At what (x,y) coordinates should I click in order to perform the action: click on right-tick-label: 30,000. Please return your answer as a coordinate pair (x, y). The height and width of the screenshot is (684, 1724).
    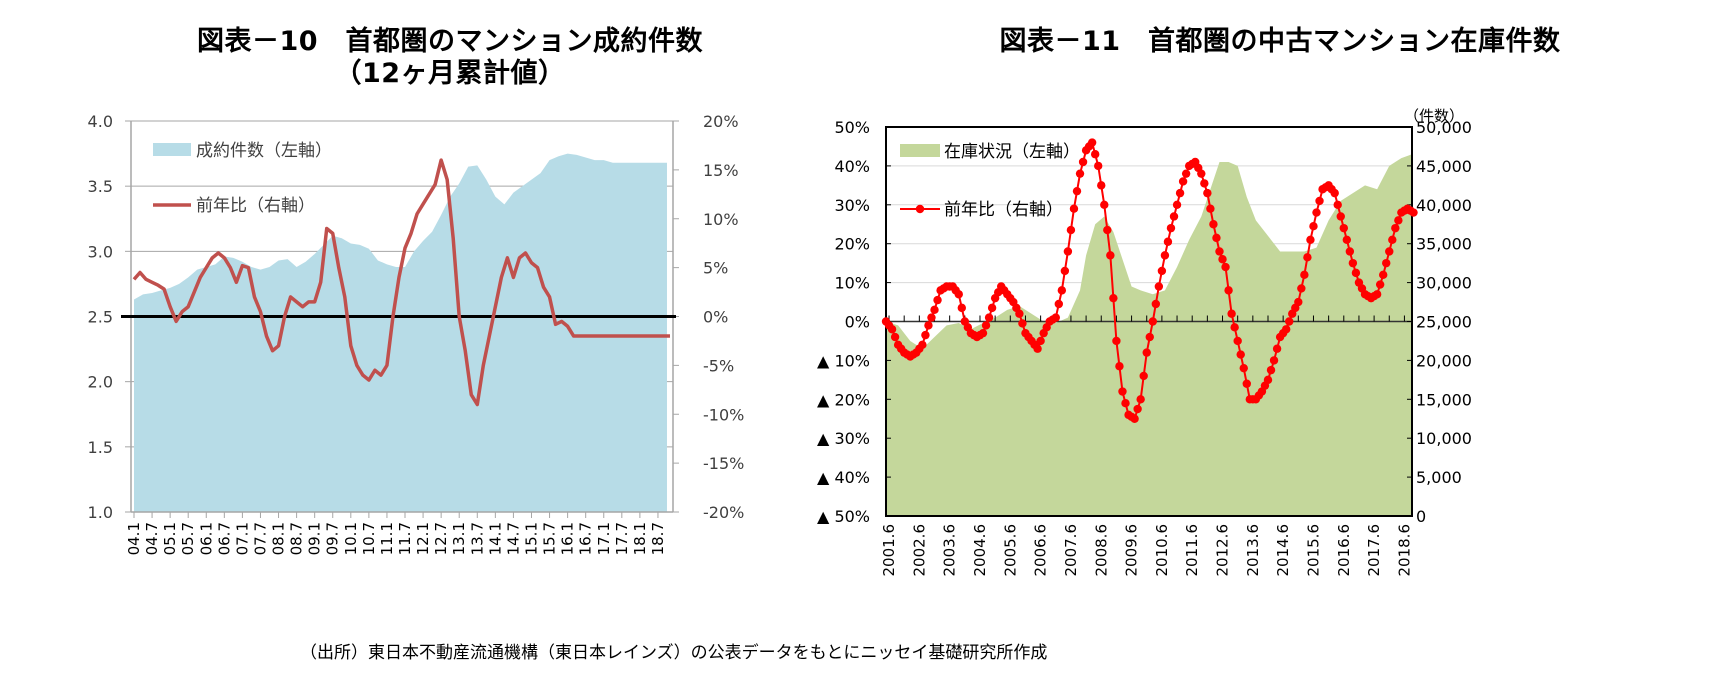
    Looking at the image, I should click on (1444, 283).